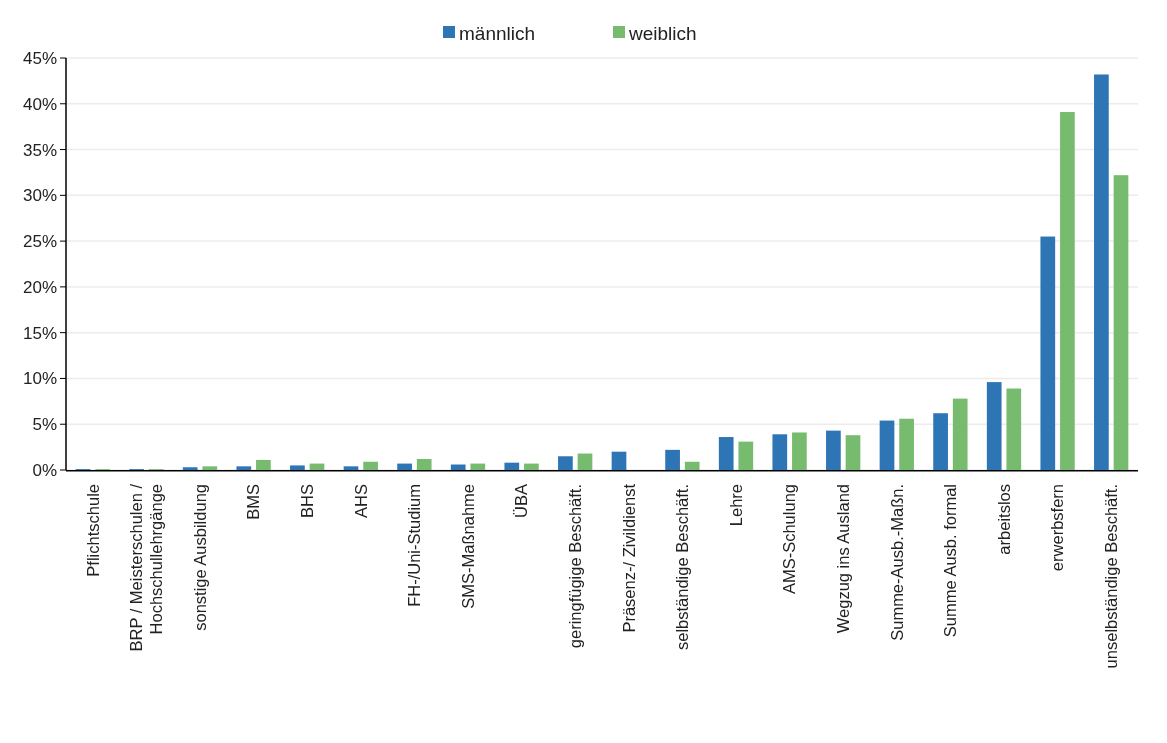 This screenshot has width=1167, height=743. What do you see at coordinates (1110, 576) in the screenshot?
I see `x-tick-label: unselbständige Beschäft.` at bounding box center [1110, 576].